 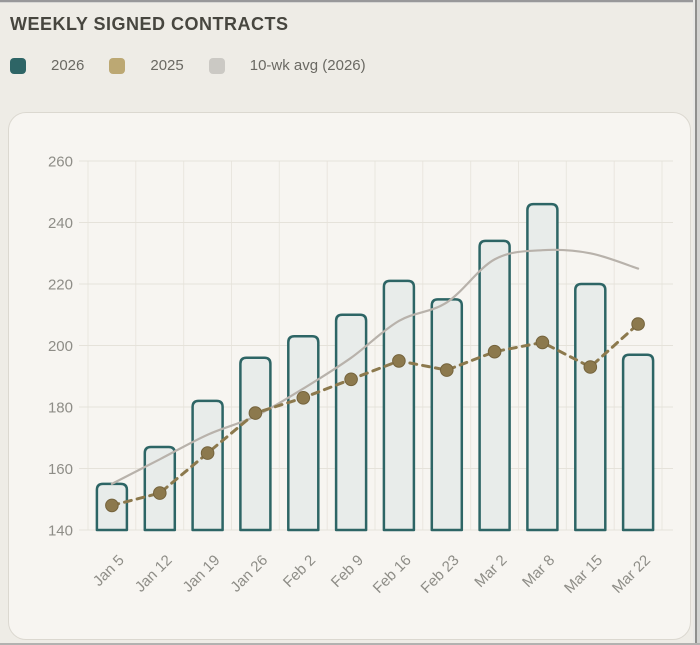 I want to click on window-right-edge, so click(x=696, y=322).